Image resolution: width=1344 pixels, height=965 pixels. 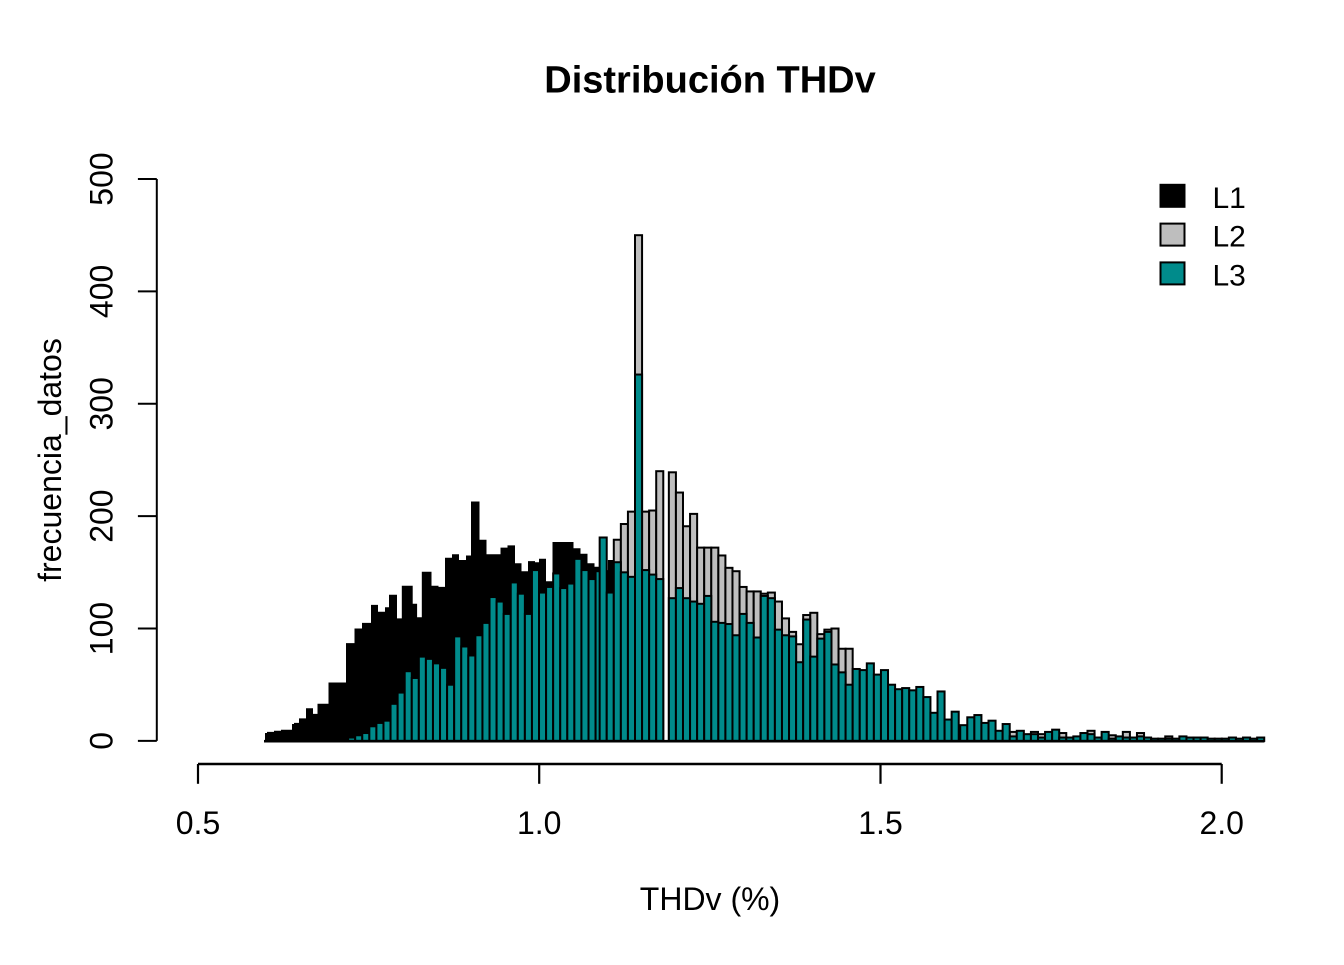 What do you see at coordinates (1229, 237) in the screenshot?
I see `svg-text: L2` at bounding box center [1229, 237].